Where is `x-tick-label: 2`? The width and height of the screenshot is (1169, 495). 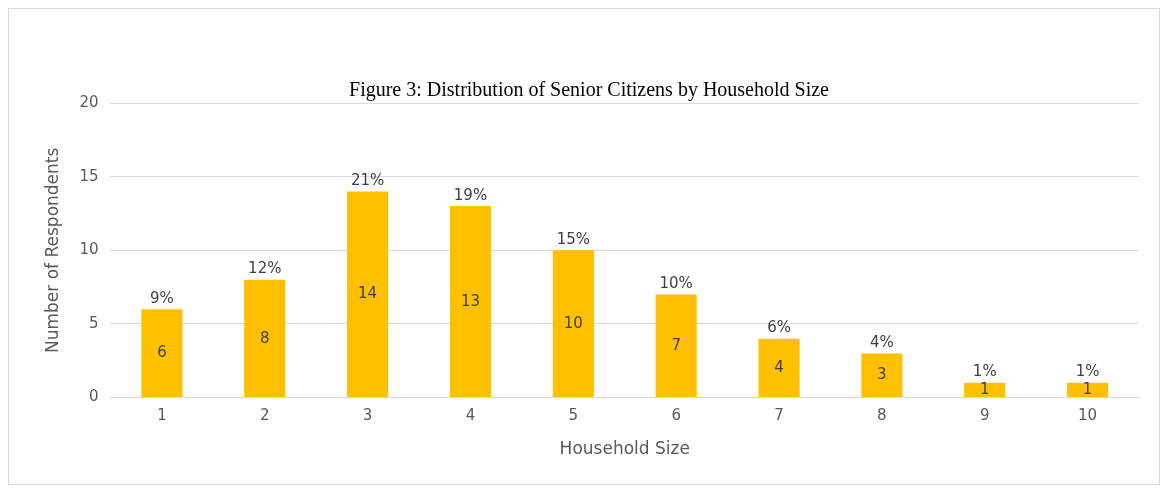
x-tick-label: 2 is located at coordinates (264, 415).